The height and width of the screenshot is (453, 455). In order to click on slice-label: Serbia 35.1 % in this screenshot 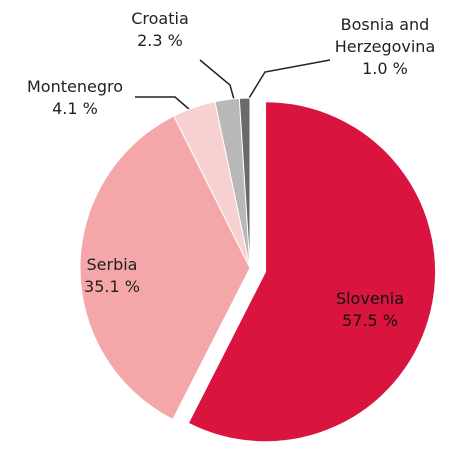, I will do `click(112, 276)`.